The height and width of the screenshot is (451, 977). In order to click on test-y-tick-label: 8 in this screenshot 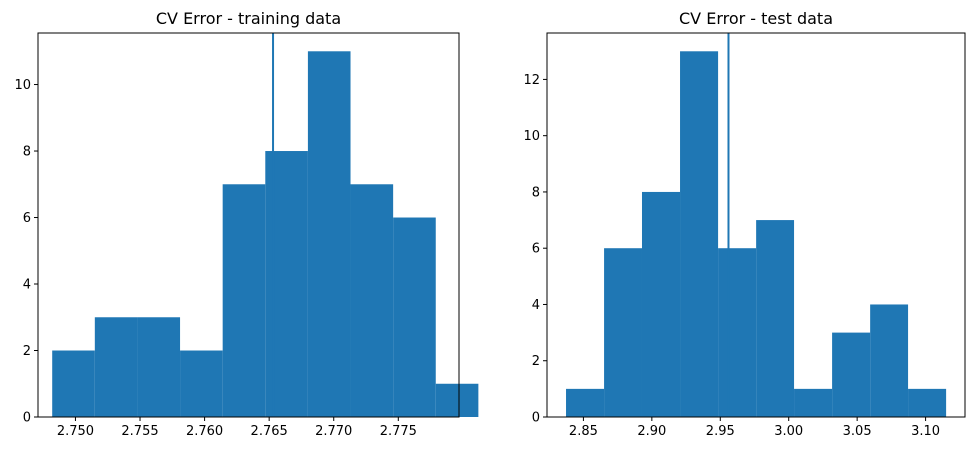, I will do `click(536, 192)`.